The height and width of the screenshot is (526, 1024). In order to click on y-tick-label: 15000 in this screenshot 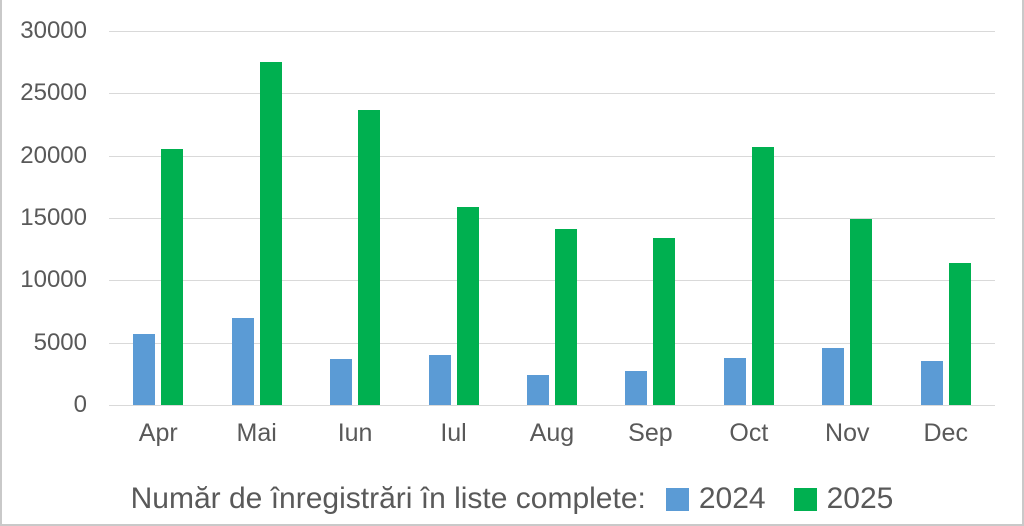, I will do `click(53, 217)`.